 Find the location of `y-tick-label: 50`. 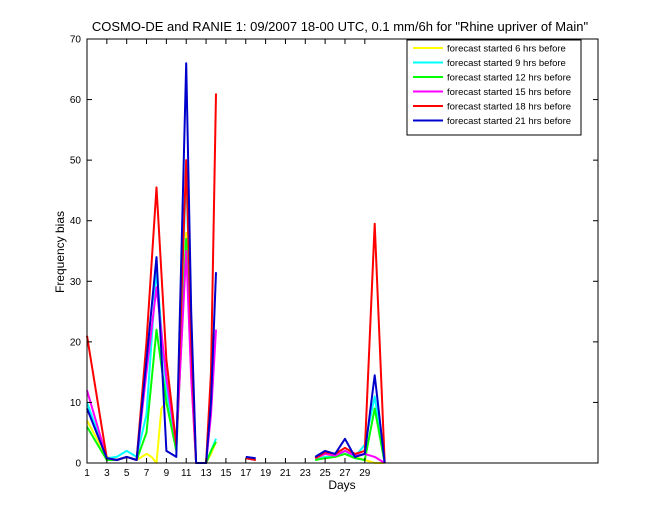

y-tick-label: 50 is located at coordinates (76, 161).